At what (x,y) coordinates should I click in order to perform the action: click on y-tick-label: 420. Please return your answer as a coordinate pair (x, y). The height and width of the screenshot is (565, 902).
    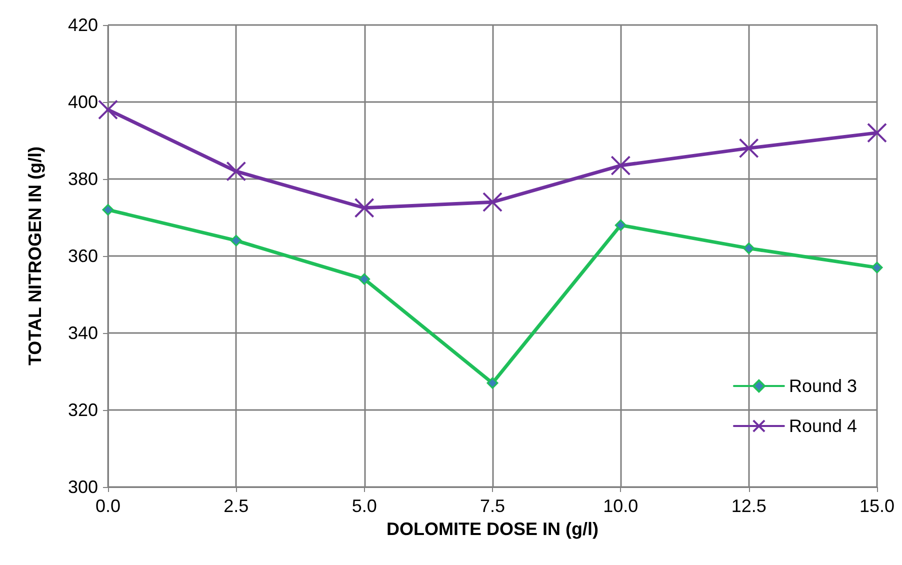
    Looking at the image, I should click on (83, 25).